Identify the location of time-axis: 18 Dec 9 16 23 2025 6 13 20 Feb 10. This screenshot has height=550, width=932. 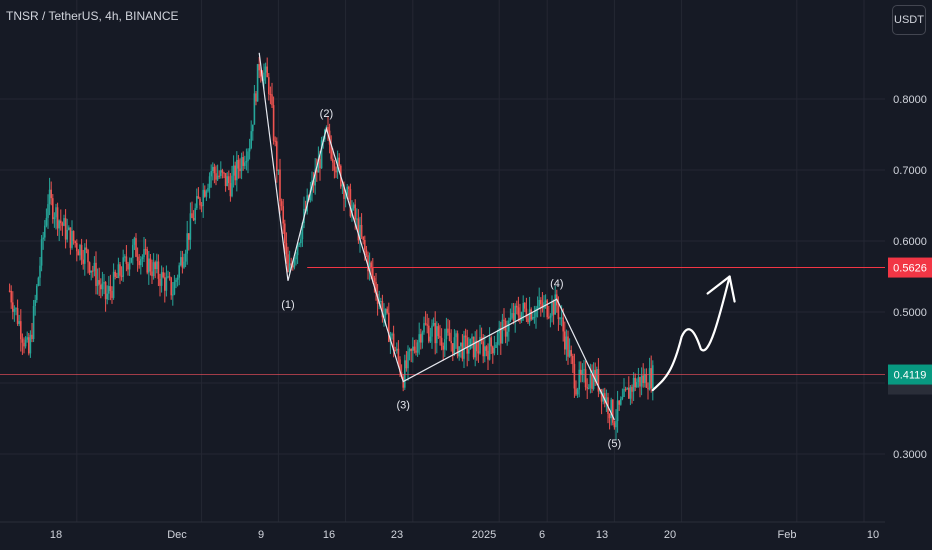
(442, 531).